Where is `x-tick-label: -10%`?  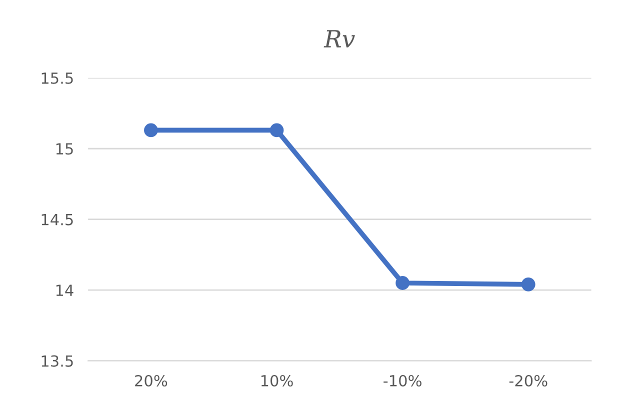
x-tick-label: -10% is located at coordinates (403, 380).